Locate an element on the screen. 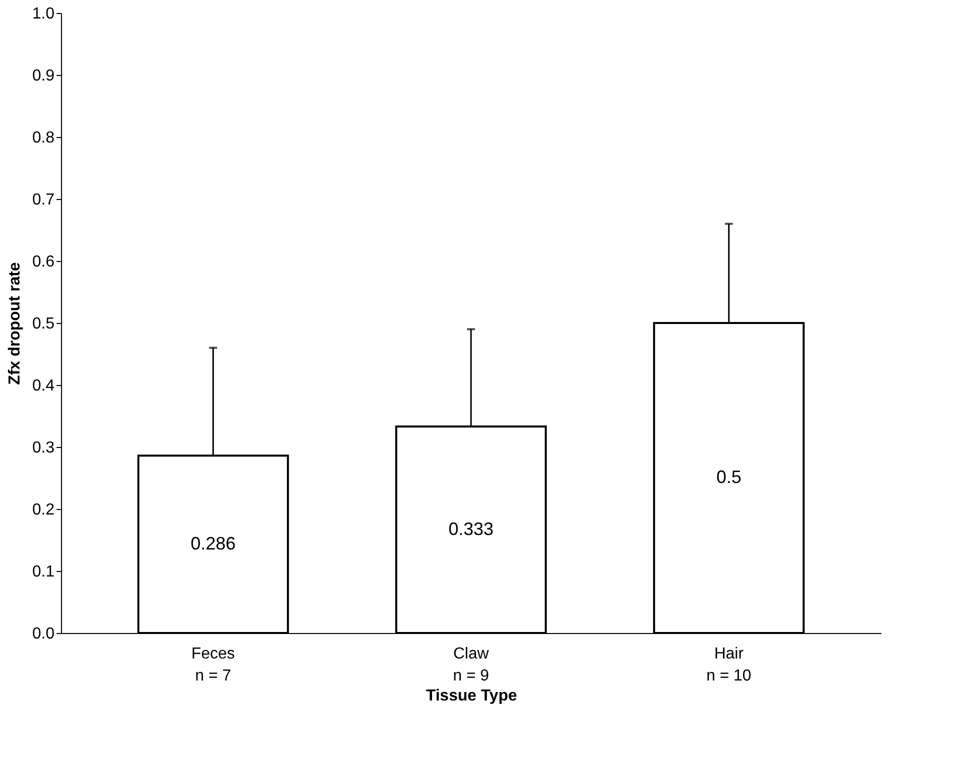  y-tick-label: 1.0 is located at coordinates (43, 14).